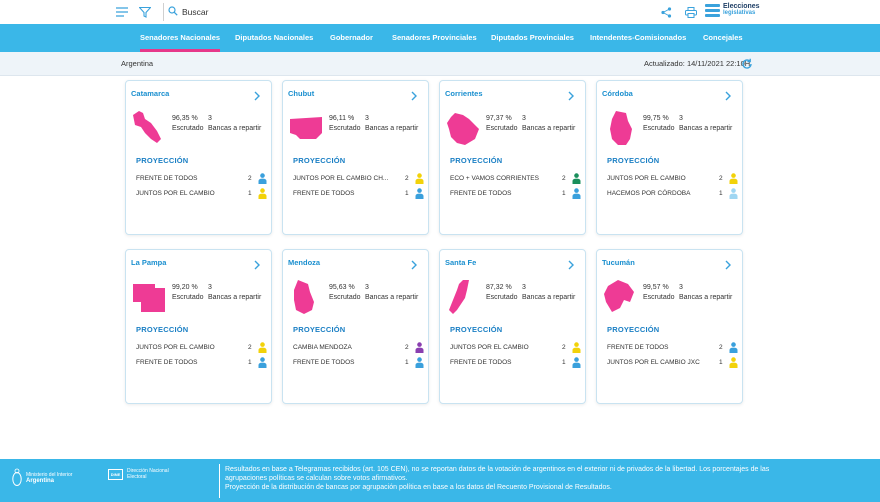  I want to click on projection-row: JUNTOS POR EL CAMBIO 1, so click(201, 194).